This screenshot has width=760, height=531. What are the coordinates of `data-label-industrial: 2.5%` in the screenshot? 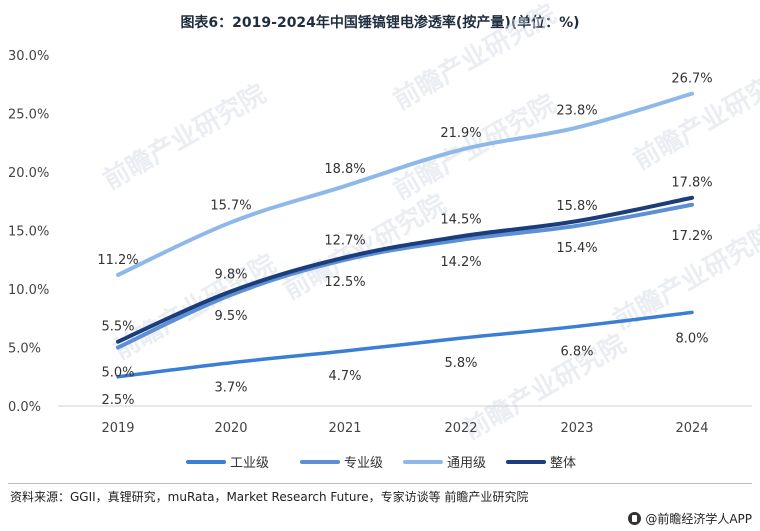 It's located at (117, 400).